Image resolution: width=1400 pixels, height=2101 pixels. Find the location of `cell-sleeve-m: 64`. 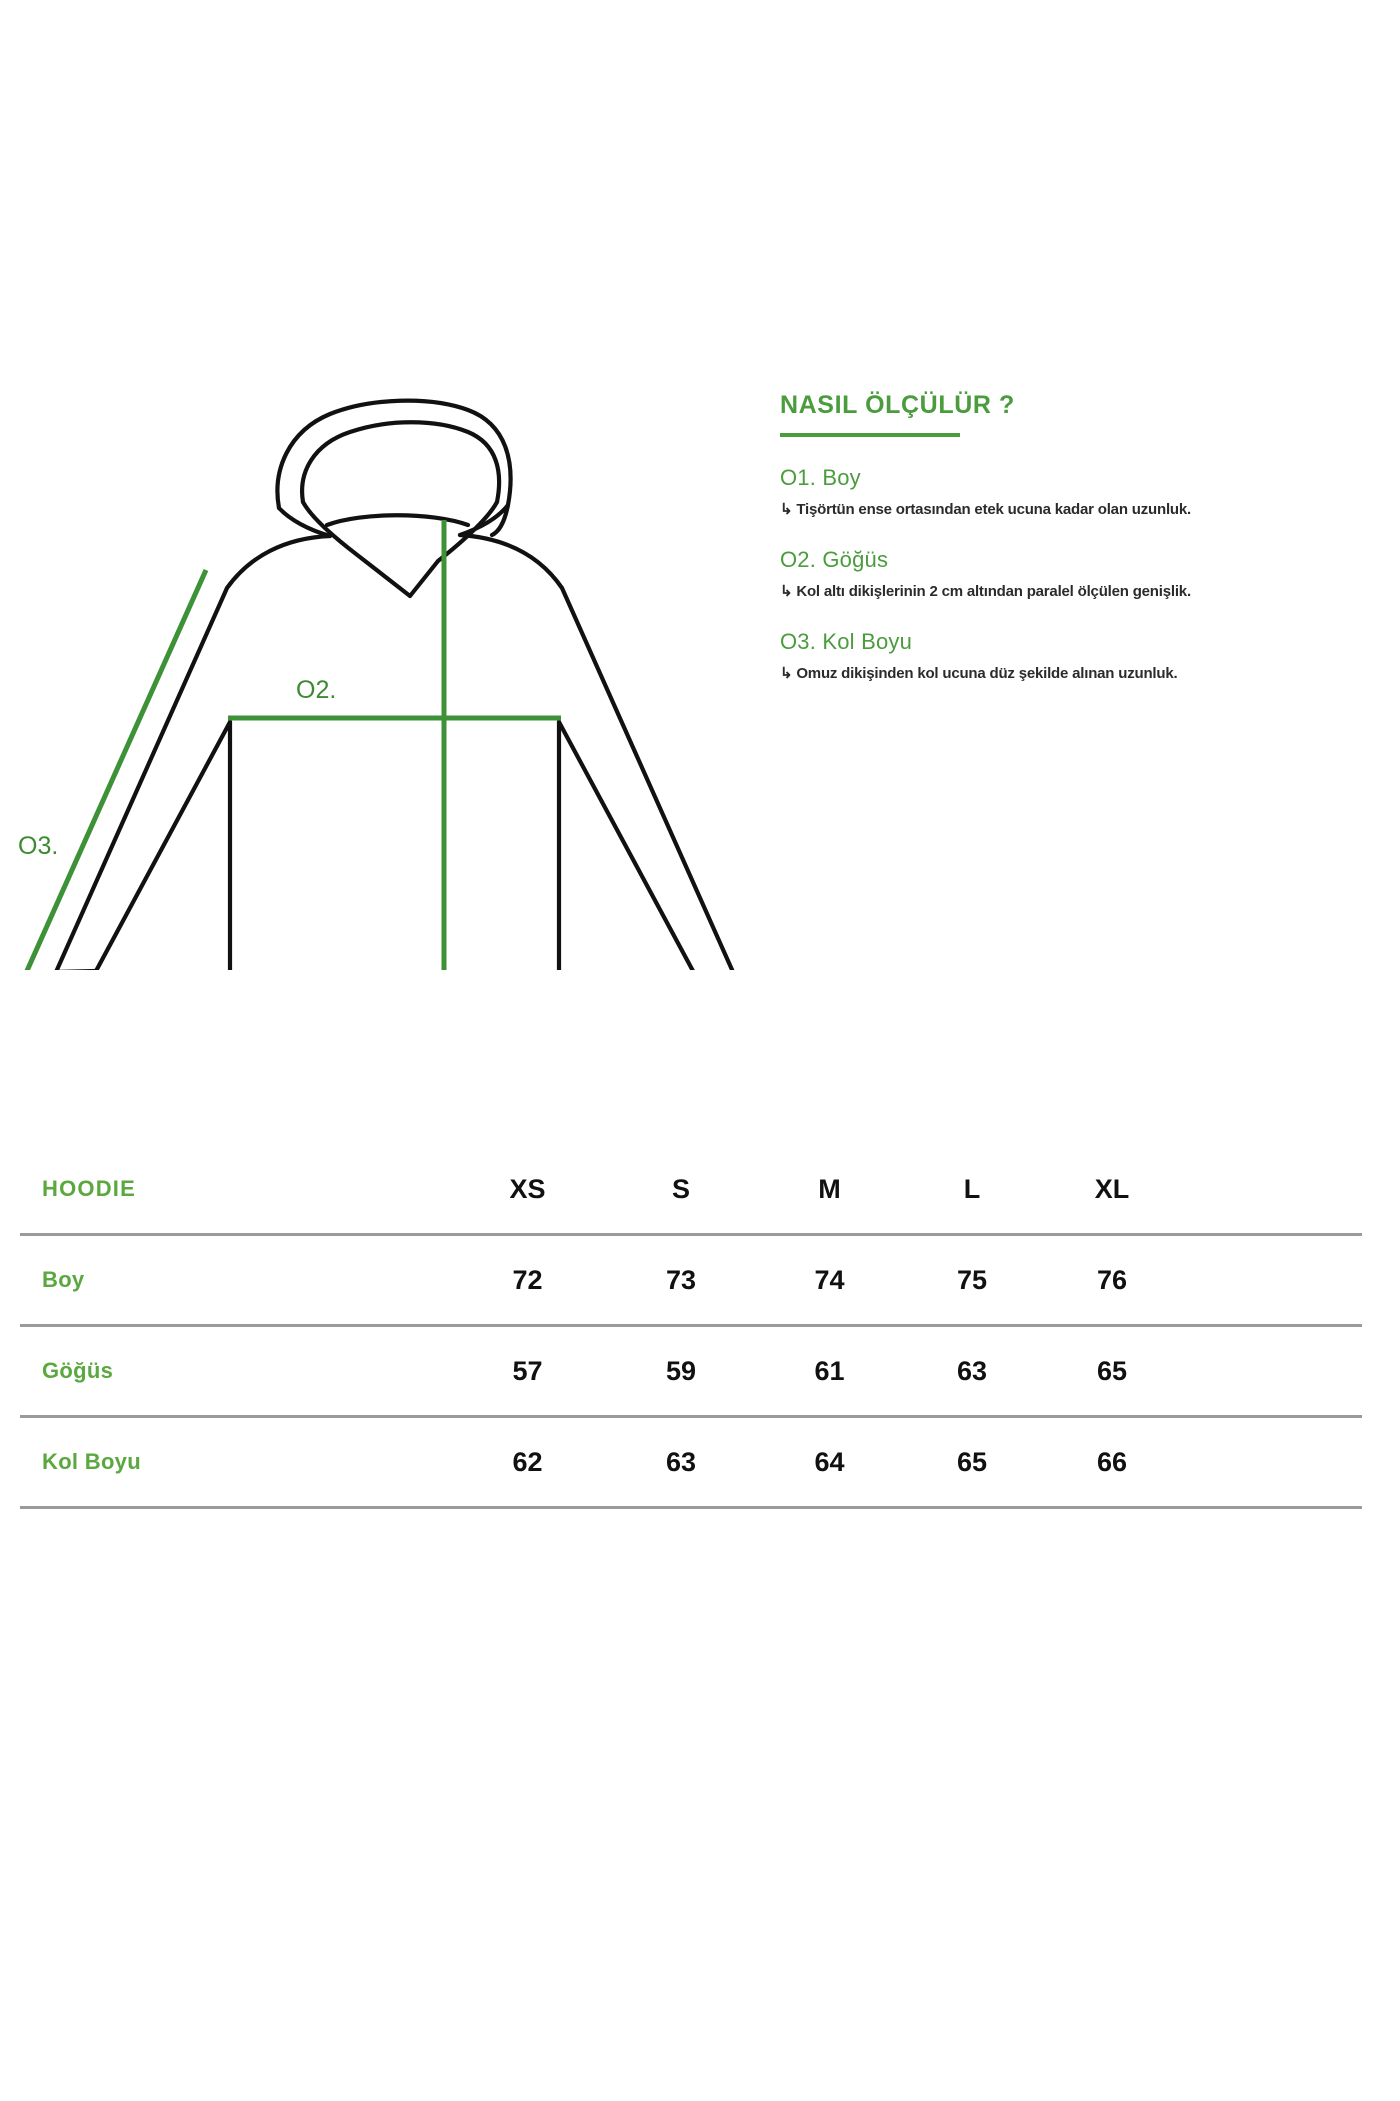

cell-sleeve-m: 64 is located at coordinates (829, 1461).